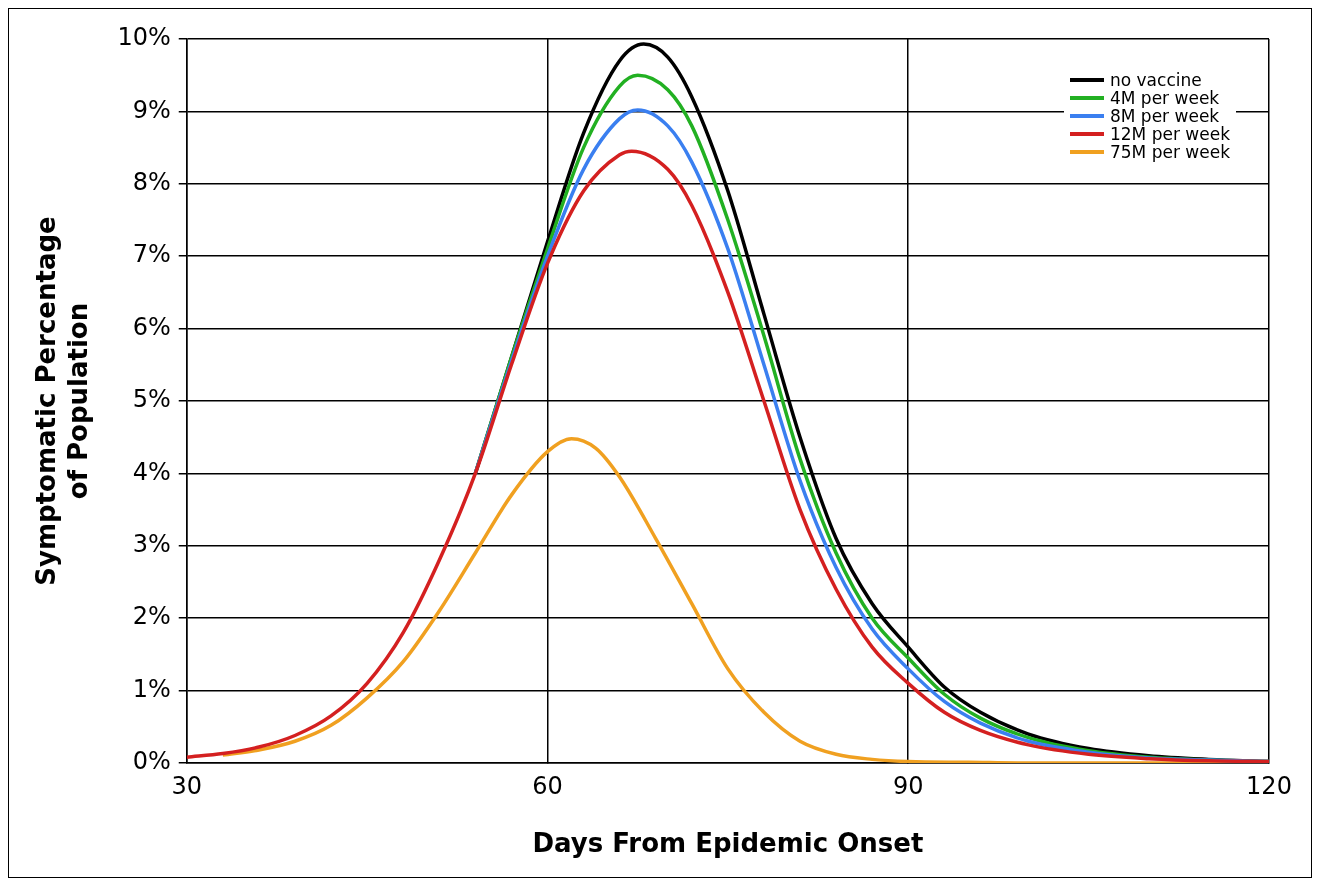 The width and height of the screenshot is (1322, 888). What do you see at coordinates (547, 785) in the screenshot?
I see `x-tick-label: 60` at bounding box center [547, 785].